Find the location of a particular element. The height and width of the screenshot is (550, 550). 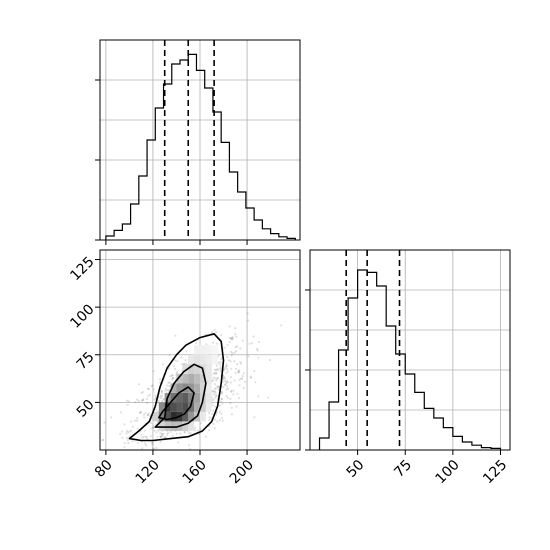

right-histogram-ticks: 50 75 100 125 is located at coordinates (407, 388).